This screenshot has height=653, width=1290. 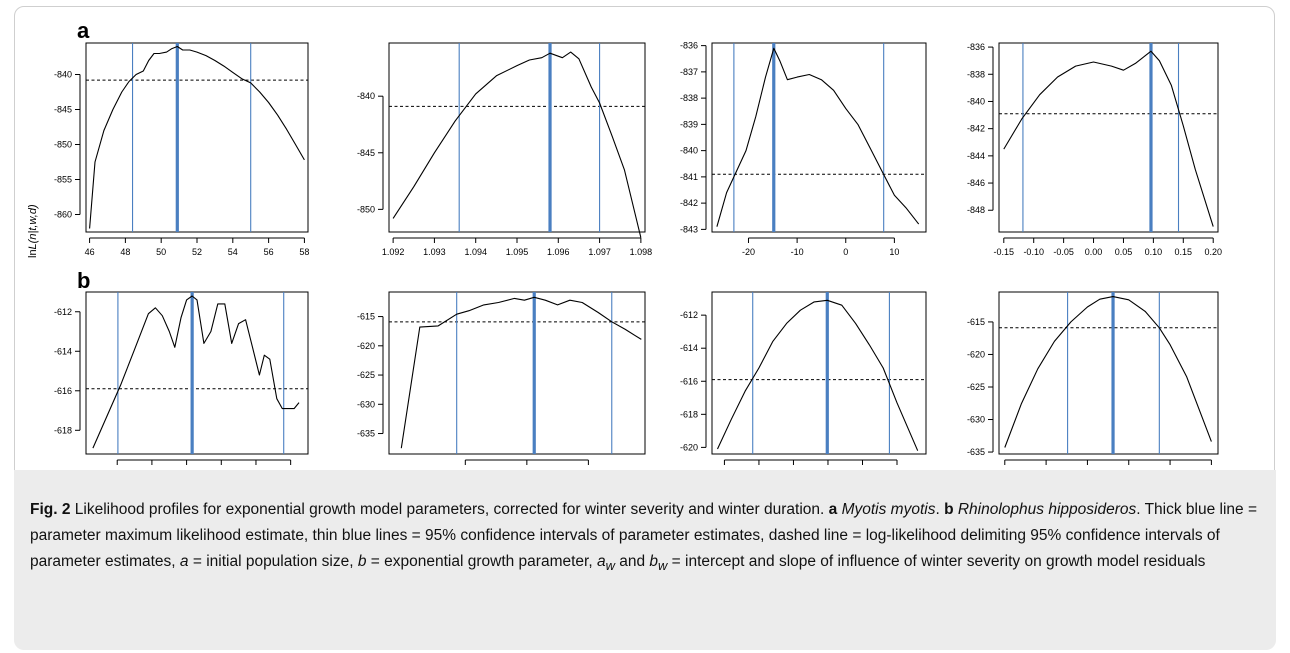 I want to click on chart-5-profile-line, so click(x=196, y=372).